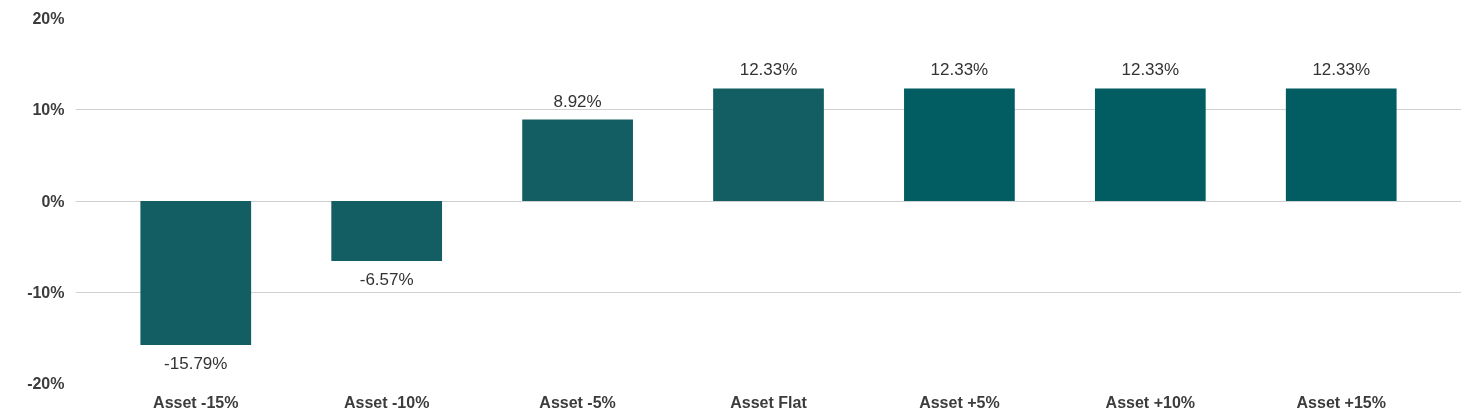 The width and height of the screenshot is (1461, 415). I want to click on x-tick-label: Asset -5%, so click(577, 402).